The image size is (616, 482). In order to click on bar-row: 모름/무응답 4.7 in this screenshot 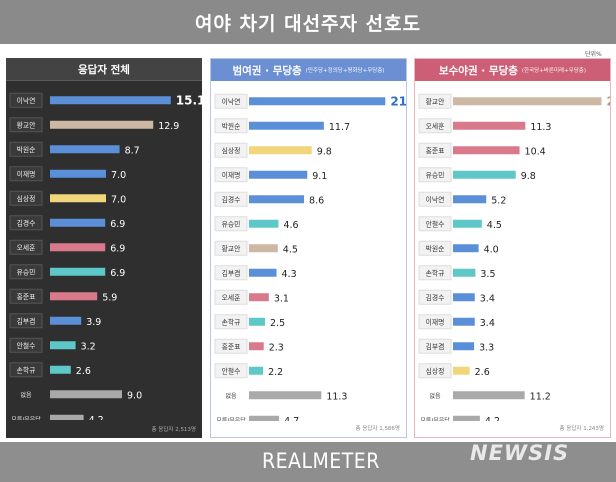, I will do `click(257, 418)`.